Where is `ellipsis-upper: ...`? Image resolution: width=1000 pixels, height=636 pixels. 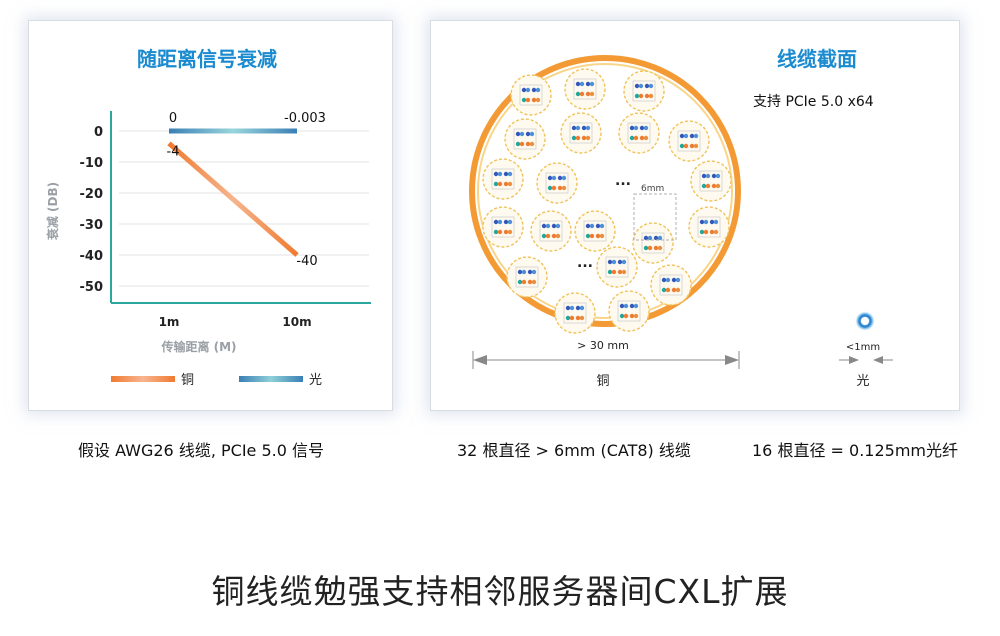
ellipsis-upper: ... is located at coordinates (623, 181).